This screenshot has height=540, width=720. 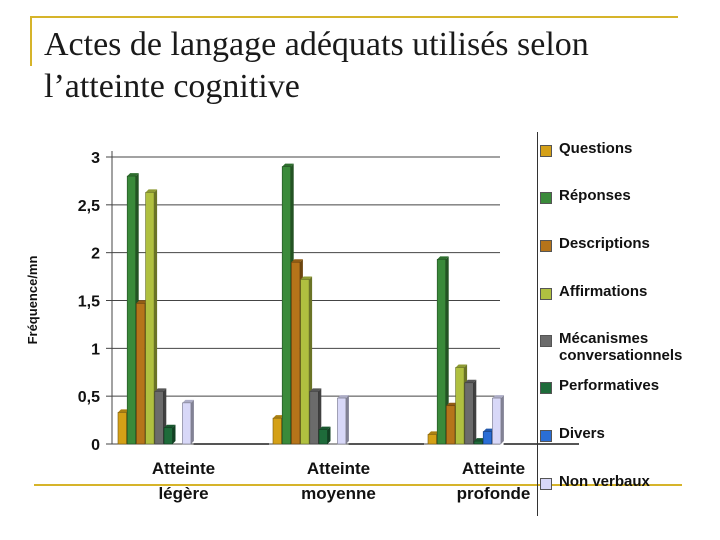 What do you see at coordinates (89, 206) in the screenshot?
I see `y-tick-label: 2,5` at bounding box center [89, 206].